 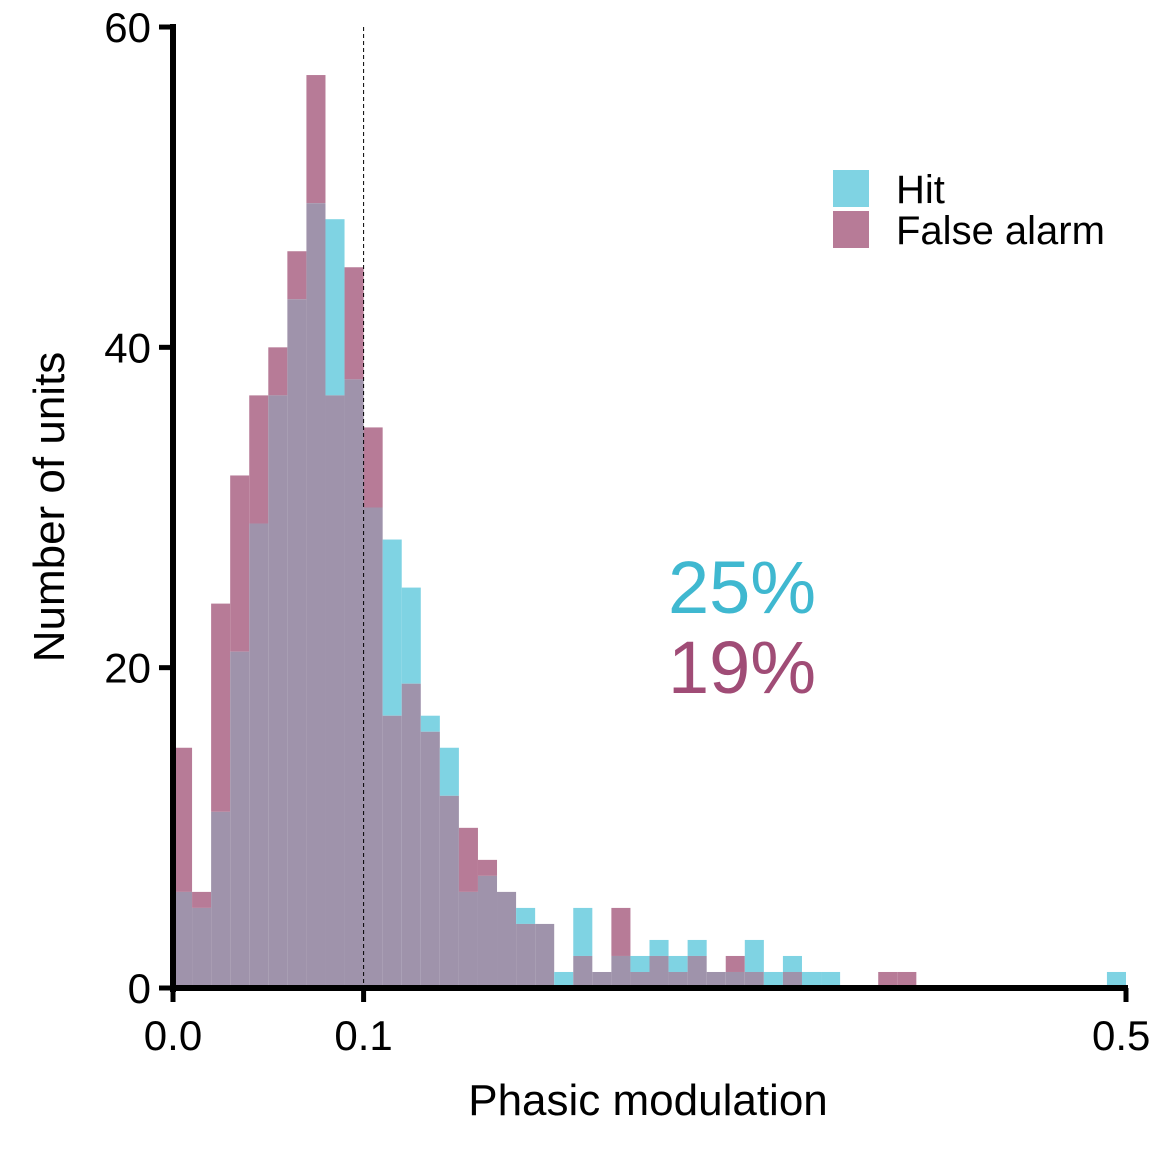 I want to click on y-tick-label: 40, so click(x=127, y=347).